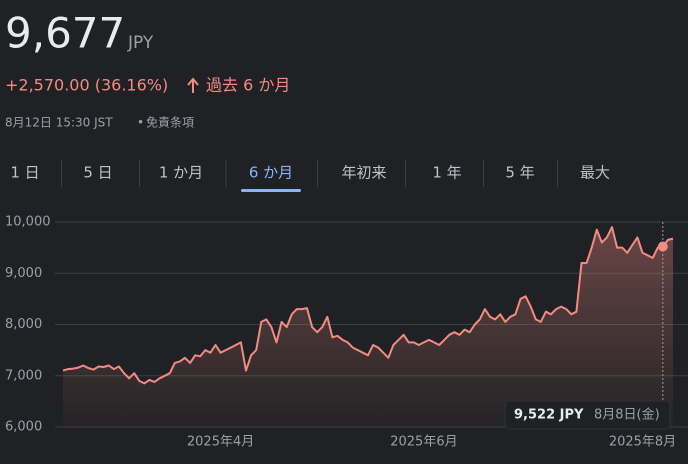  What do you see at coordinates (65, 33) in the screenshot?
I see `price: 9,677` at bounding box center [65, 33].